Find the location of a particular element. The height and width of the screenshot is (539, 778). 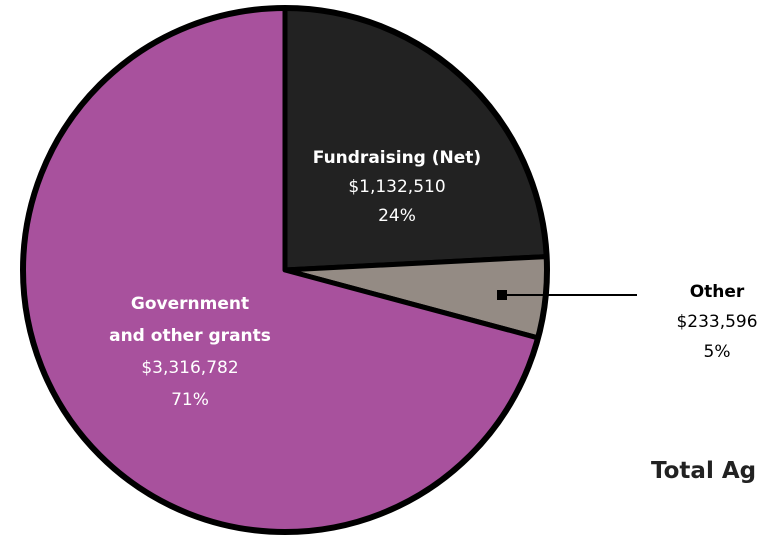

slice-label-fundraising: Fundraising (Net) $1,132,510 24% is located at coordinates (397, 187).